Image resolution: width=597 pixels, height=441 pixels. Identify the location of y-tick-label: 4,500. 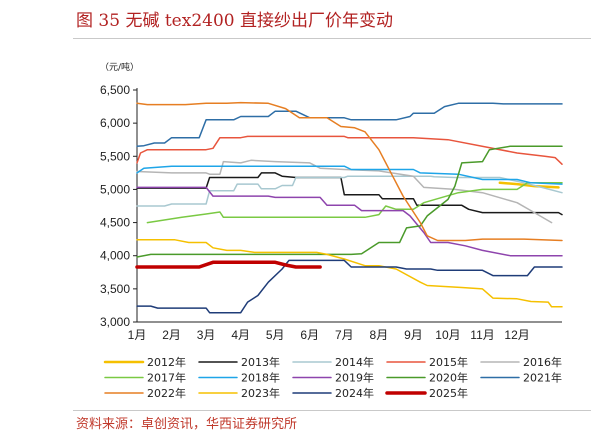
(115, 223).